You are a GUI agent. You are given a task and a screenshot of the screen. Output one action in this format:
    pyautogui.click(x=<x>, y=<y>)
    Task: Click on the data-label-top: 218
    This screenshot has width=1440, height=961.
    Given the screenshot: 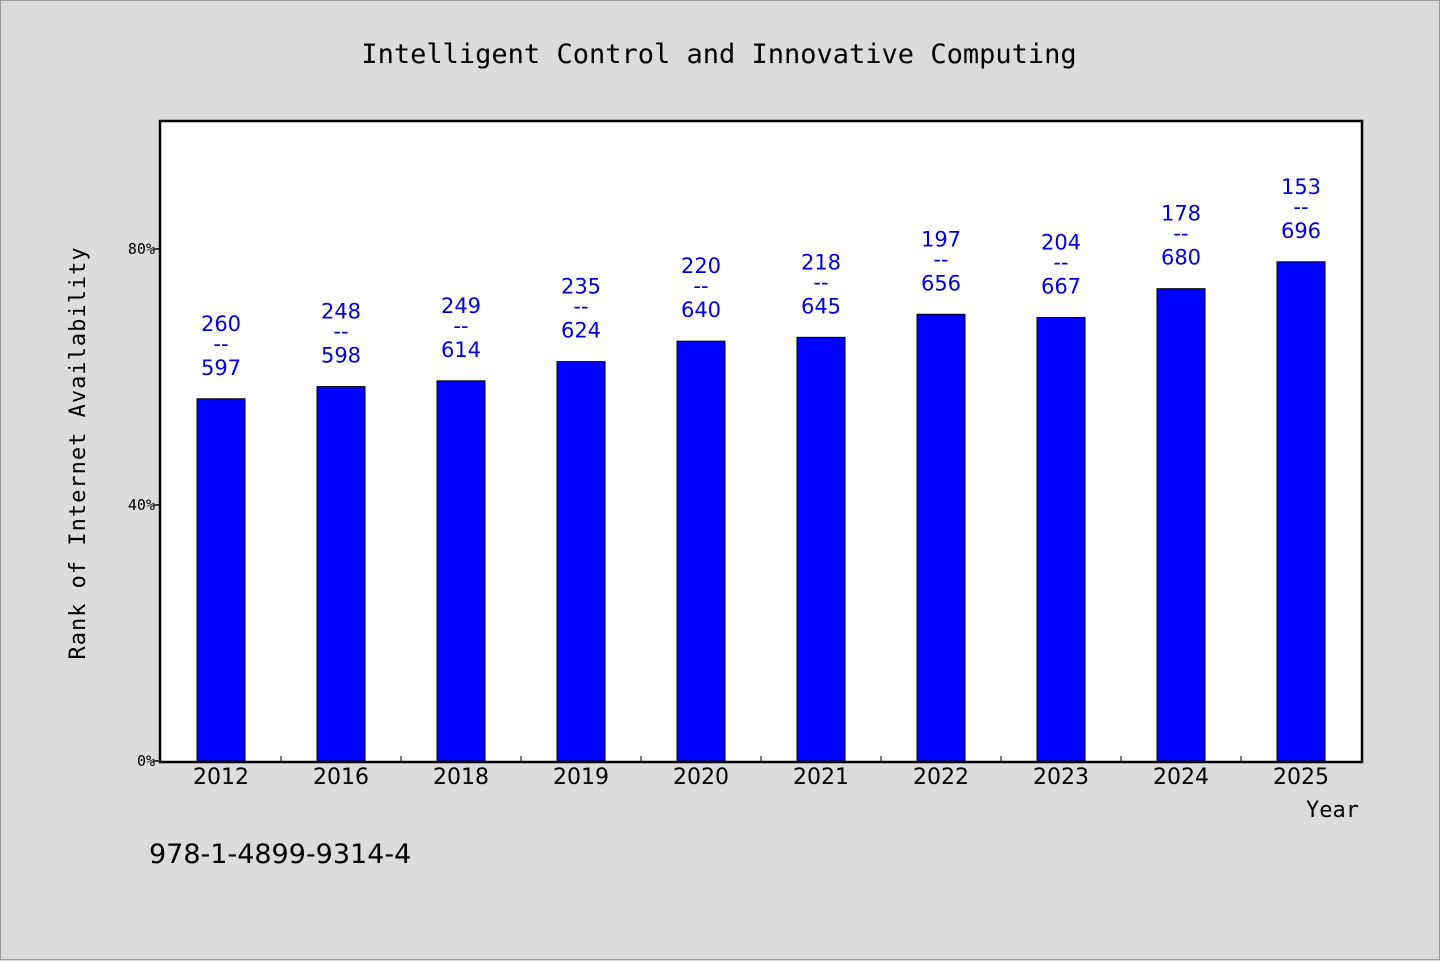 What is the action you would take?
    pyautogui.click(x=821, y=262)
    